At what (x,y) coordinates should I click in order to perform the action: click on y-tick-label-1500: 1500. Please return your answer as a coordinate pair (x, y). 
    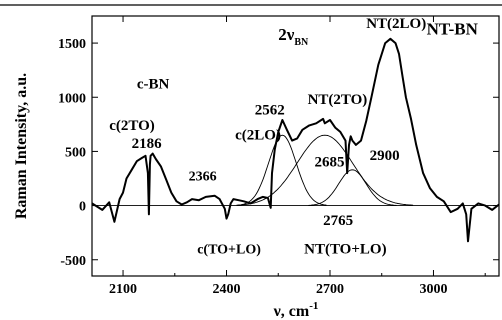
    Looking at the image, I should click on (72, 44).